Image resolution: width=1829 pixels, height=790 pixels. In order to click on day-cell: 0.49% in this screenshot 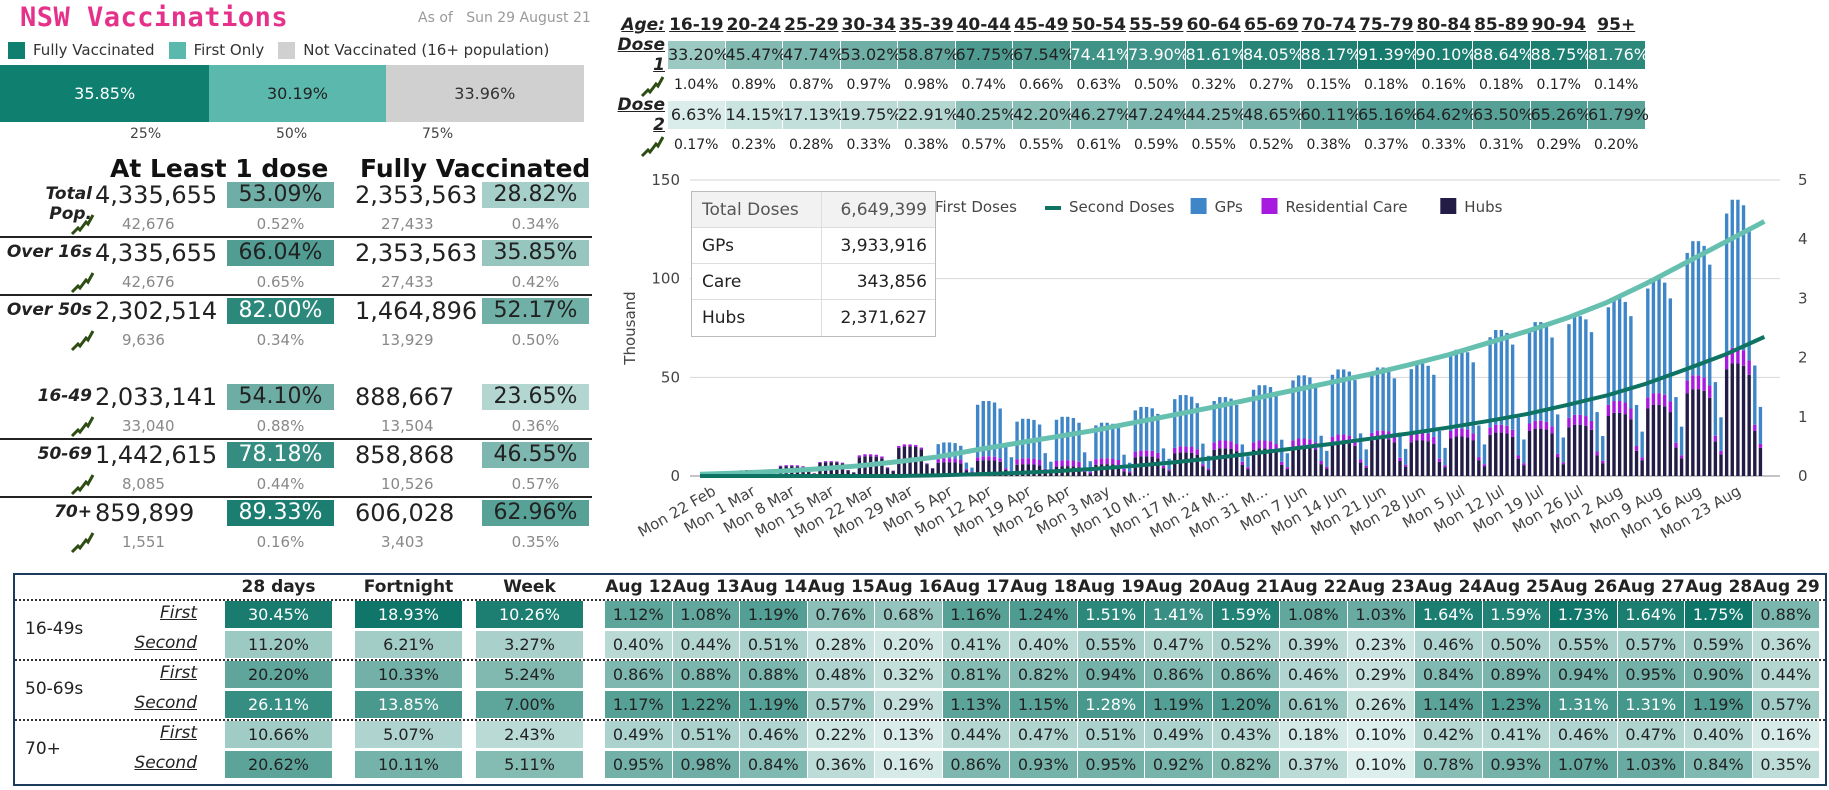, I will do `click(1178, 734)`.